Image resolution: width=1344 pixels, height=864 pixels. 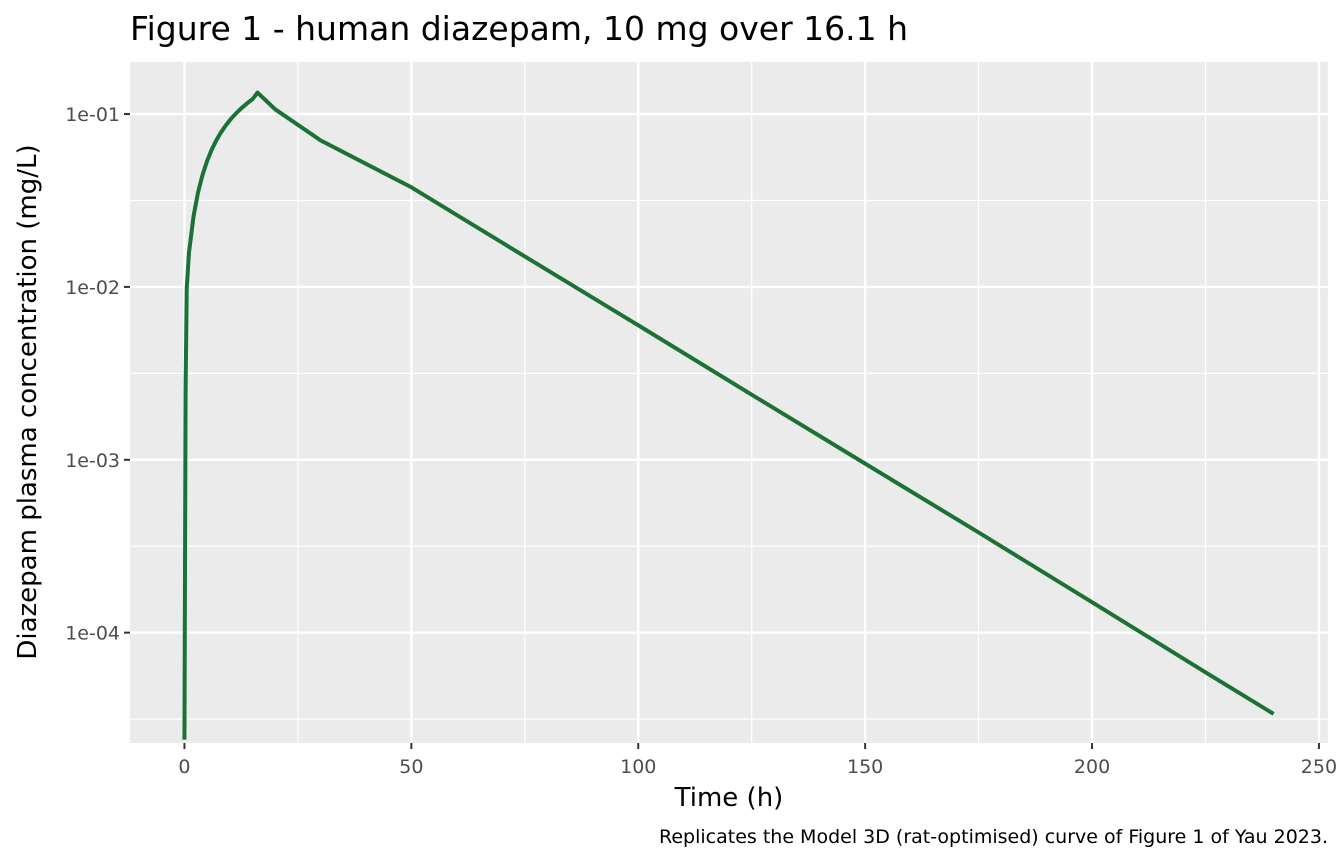 I want to click on x-tick-label: 150, so click(x=865, y=767).